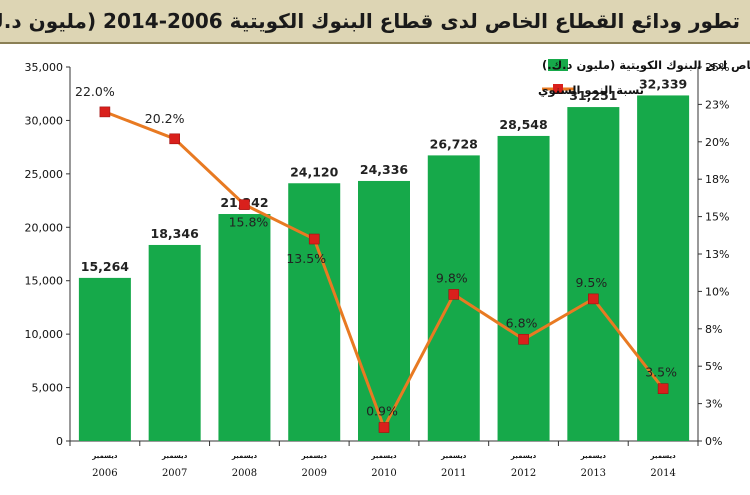  What do you see at coordinates (105, 266) in the screenshot?
I see `bar-value-label: 15,264` at bounding box center [105, 266].